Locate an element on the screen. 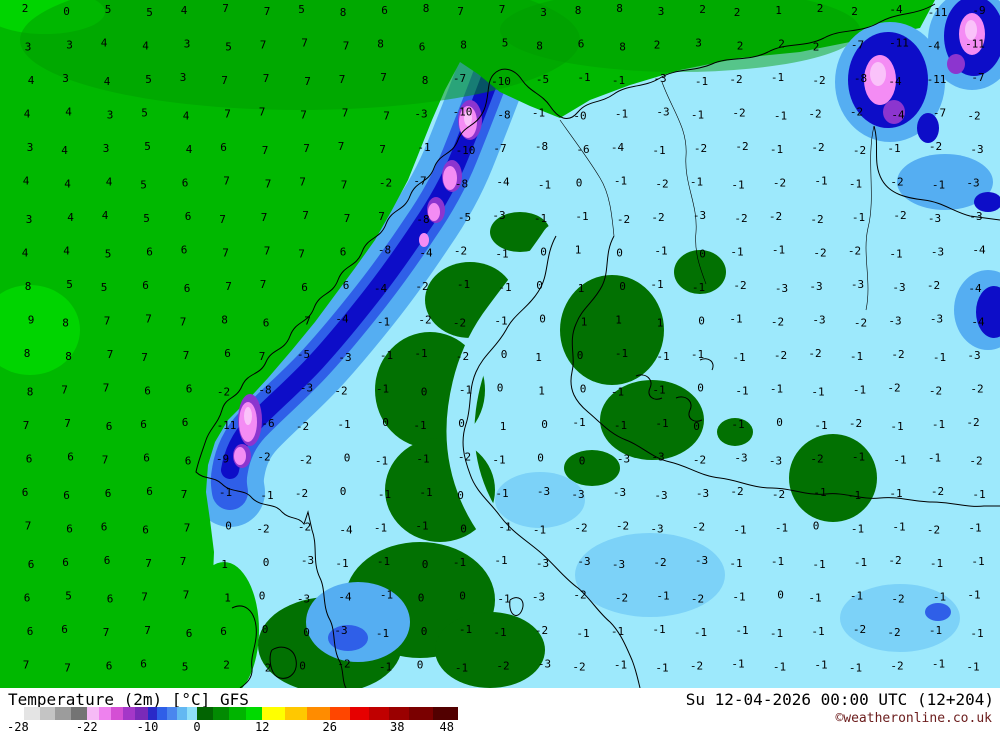 This screenshot has height=733, width=1000. northeast-cold-cells is located at coordinates (917, 71).